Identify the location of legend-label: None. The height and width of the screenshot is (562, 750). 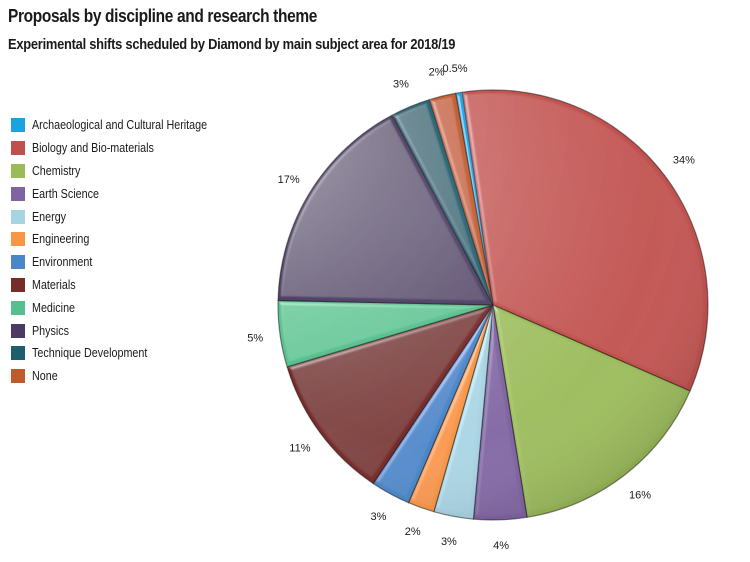
(45, 376).